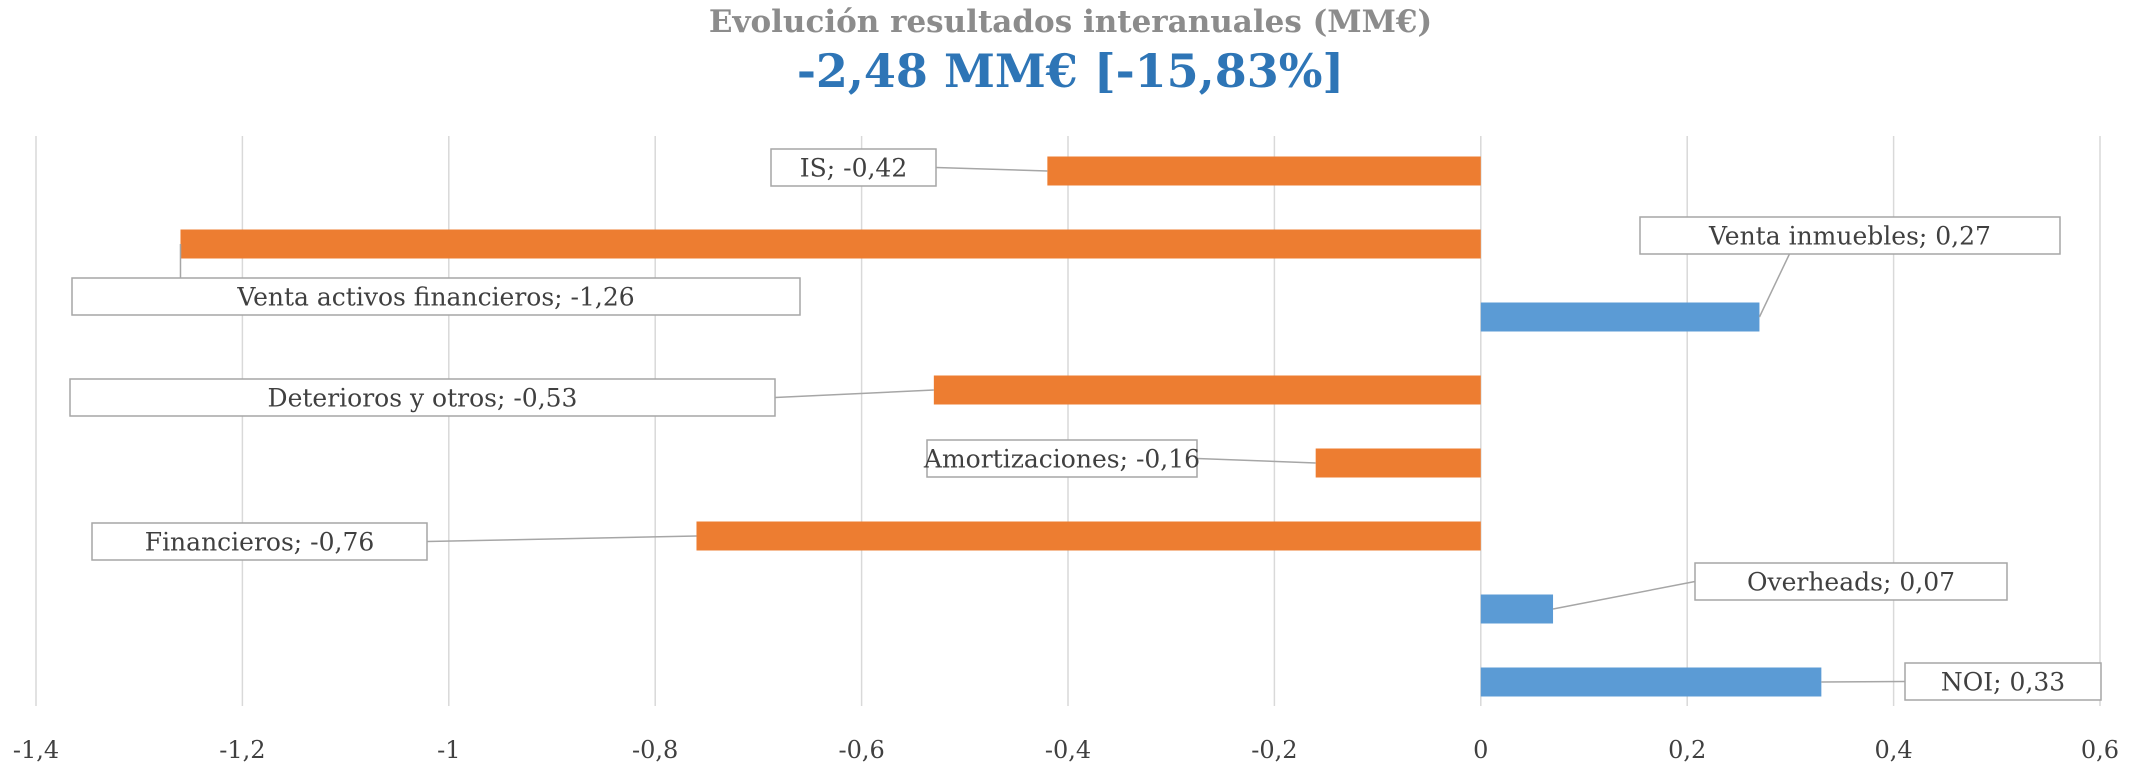  Describe the element at coordinates (861, 750) in the screenshot. I see `x-tick-label: -0,6` at that location.